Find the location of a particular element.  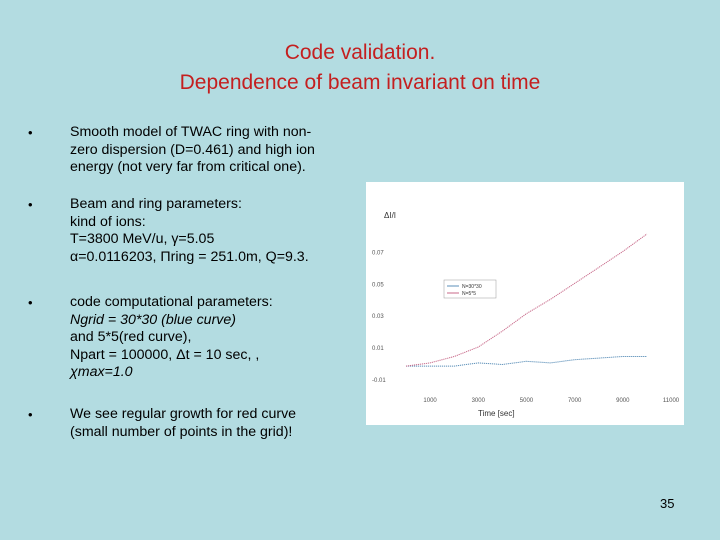

legend-label: N=30*30 is located at coordinates (472, 287).